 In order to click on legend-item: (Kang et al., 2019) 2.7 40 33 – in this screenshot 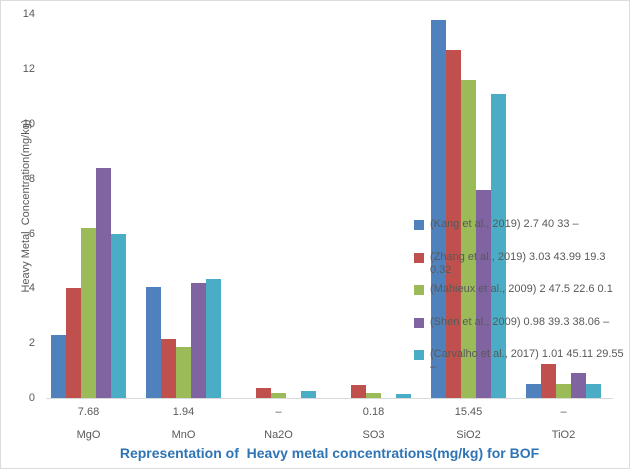, I will do `click(496, 224)`.